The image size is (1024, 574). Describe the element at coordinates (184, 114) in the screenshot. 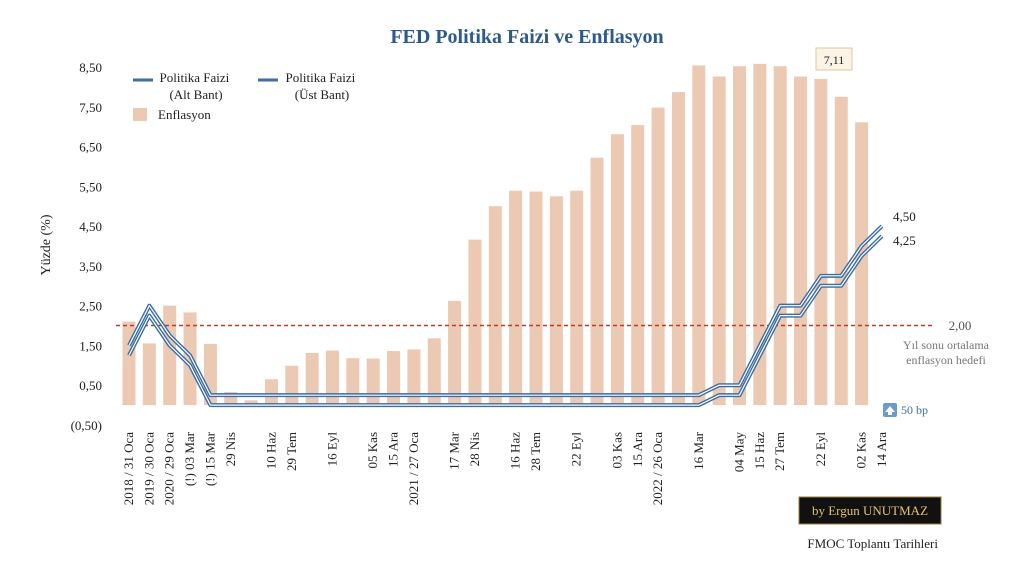

I see `legend-bars-label: Enflasyon` at that location.